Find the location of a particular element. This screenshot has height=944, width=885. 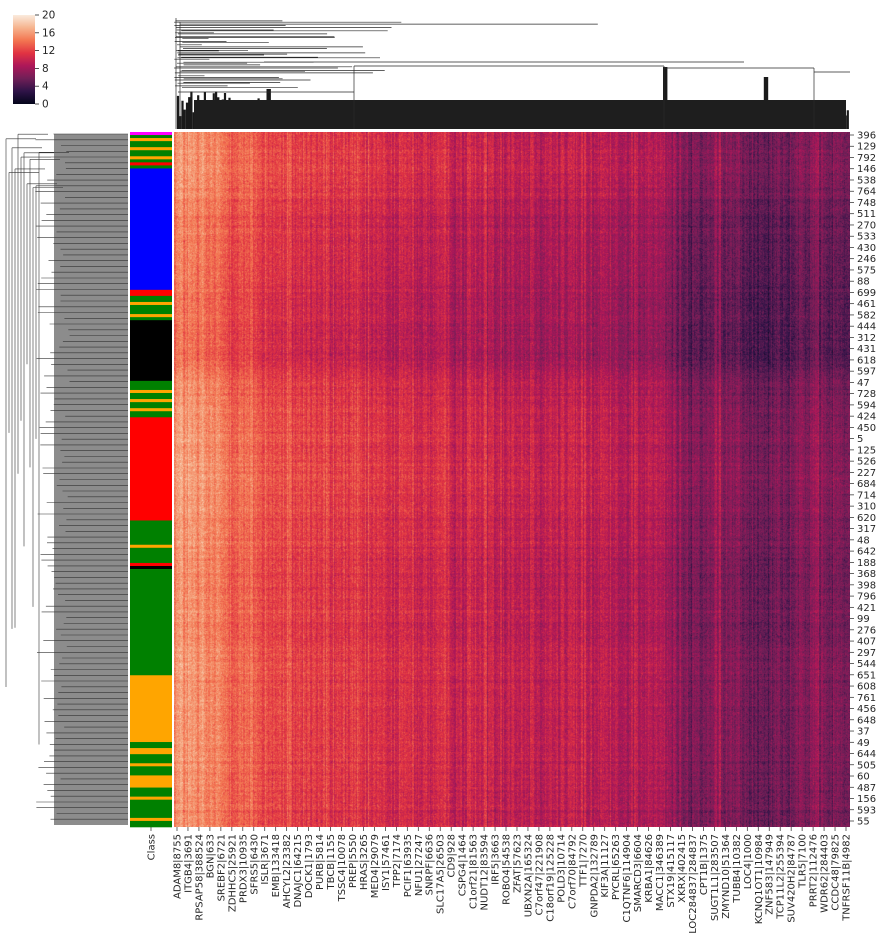

column-dendrogram-links is located at coordinates (512, 73).